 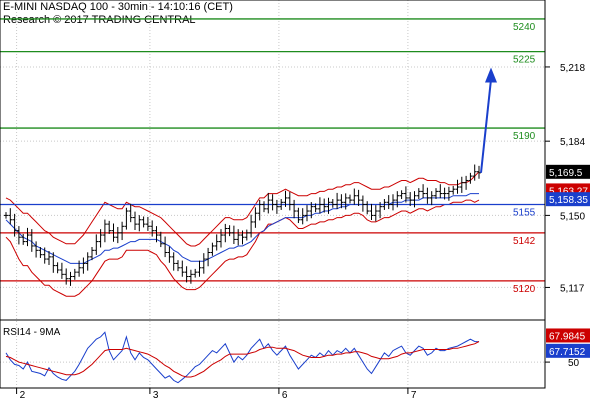 I want to click on x-tick-label: 7, so click(x=414, y=395).